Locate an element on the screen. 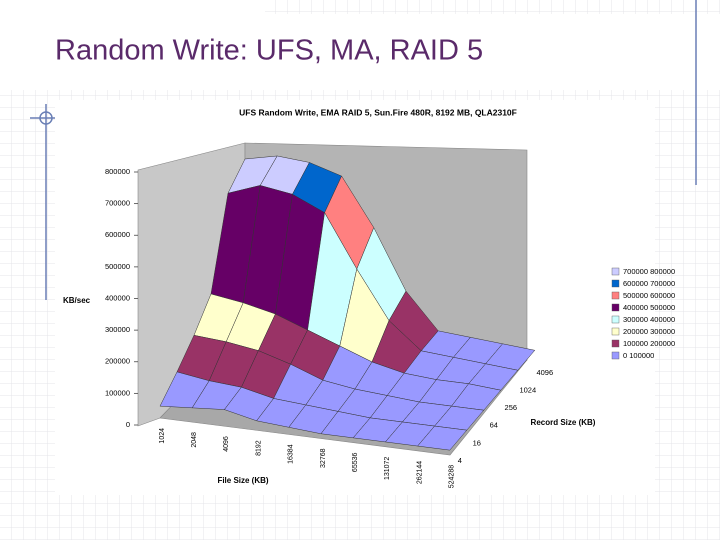 Image resolution: width=720 pixels, height=545 pixels. z-tick-label: 800000 is located at coordinates (117, 171).